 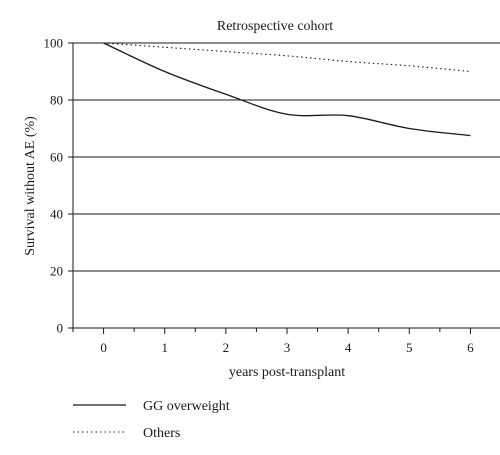 I want to click on legend-label: GG overweight, so click(x=186, y=406).